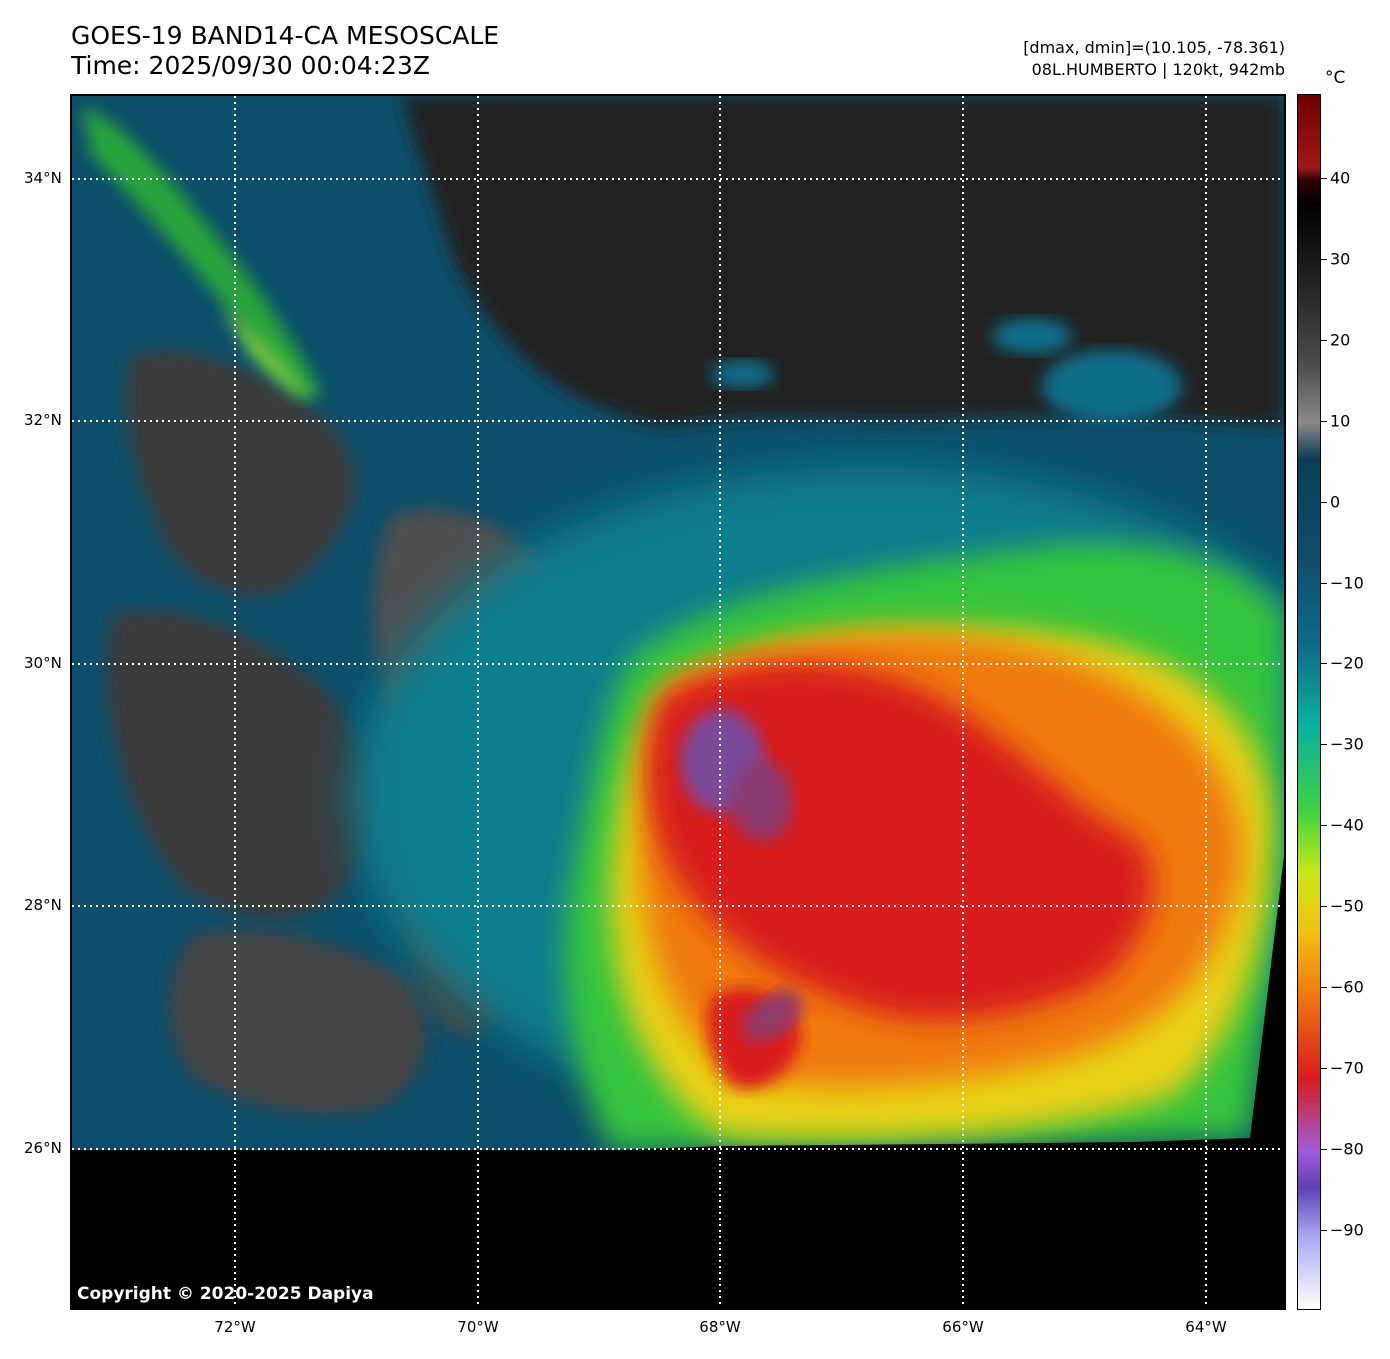 The image size is (1390, 1359). Describe the element at coordinates (1347, 663) in the screenshot. I see `colorbar-tick-label: −20` at that location.